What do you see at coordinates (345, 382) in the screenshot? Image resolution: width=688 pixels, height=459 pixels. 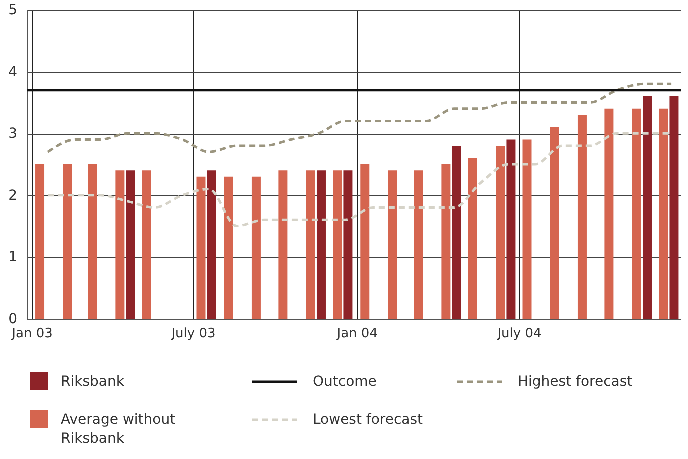 I see `legend-label: Outcome` at bounding box center [345, 382].